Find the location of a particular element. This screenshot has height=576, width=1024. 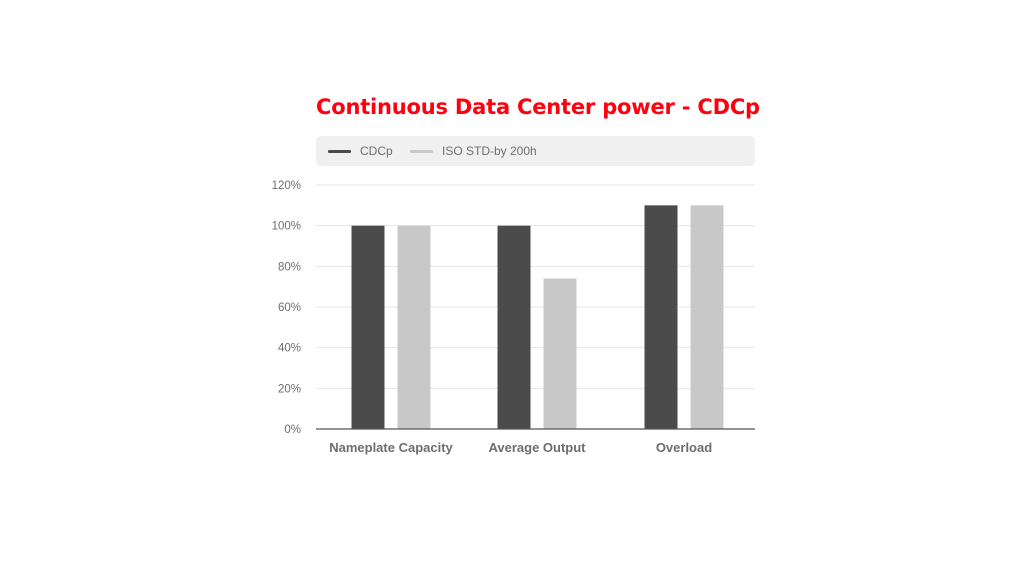

bar-cdcp-nameplate-capacity is located at coordinates (368, 327).